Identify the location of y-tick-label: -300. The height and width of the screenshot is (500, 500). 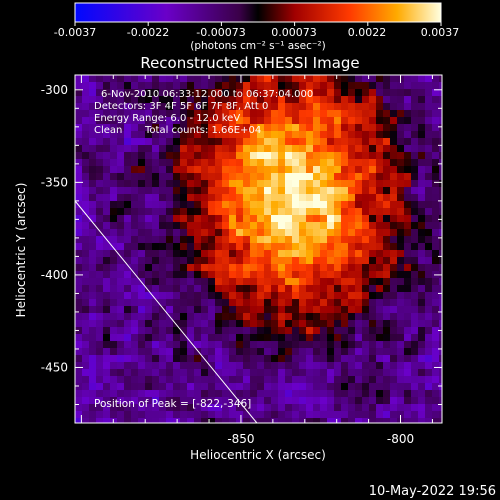
(54, 90).